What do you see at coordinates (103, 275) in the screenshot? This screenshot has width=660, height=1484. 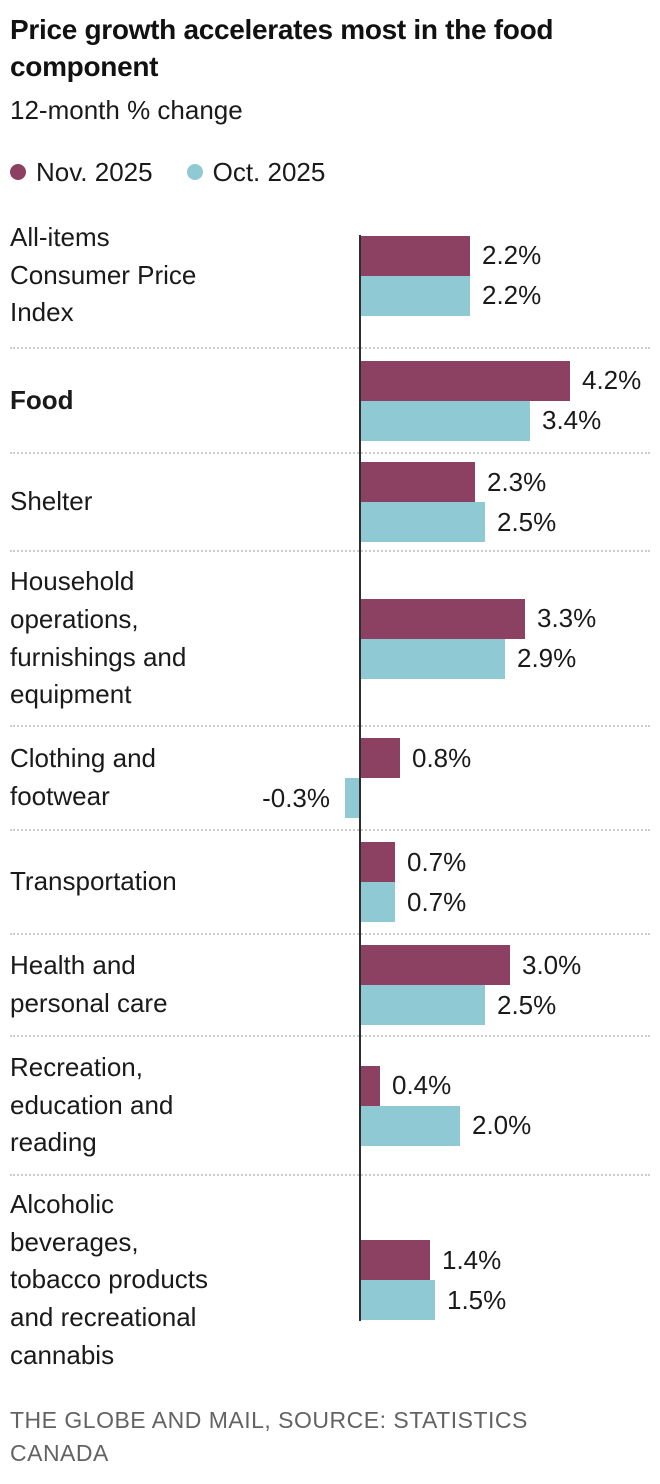 I see `category-label: All-items Consumer Price Index` at bounding box center [103, 275].